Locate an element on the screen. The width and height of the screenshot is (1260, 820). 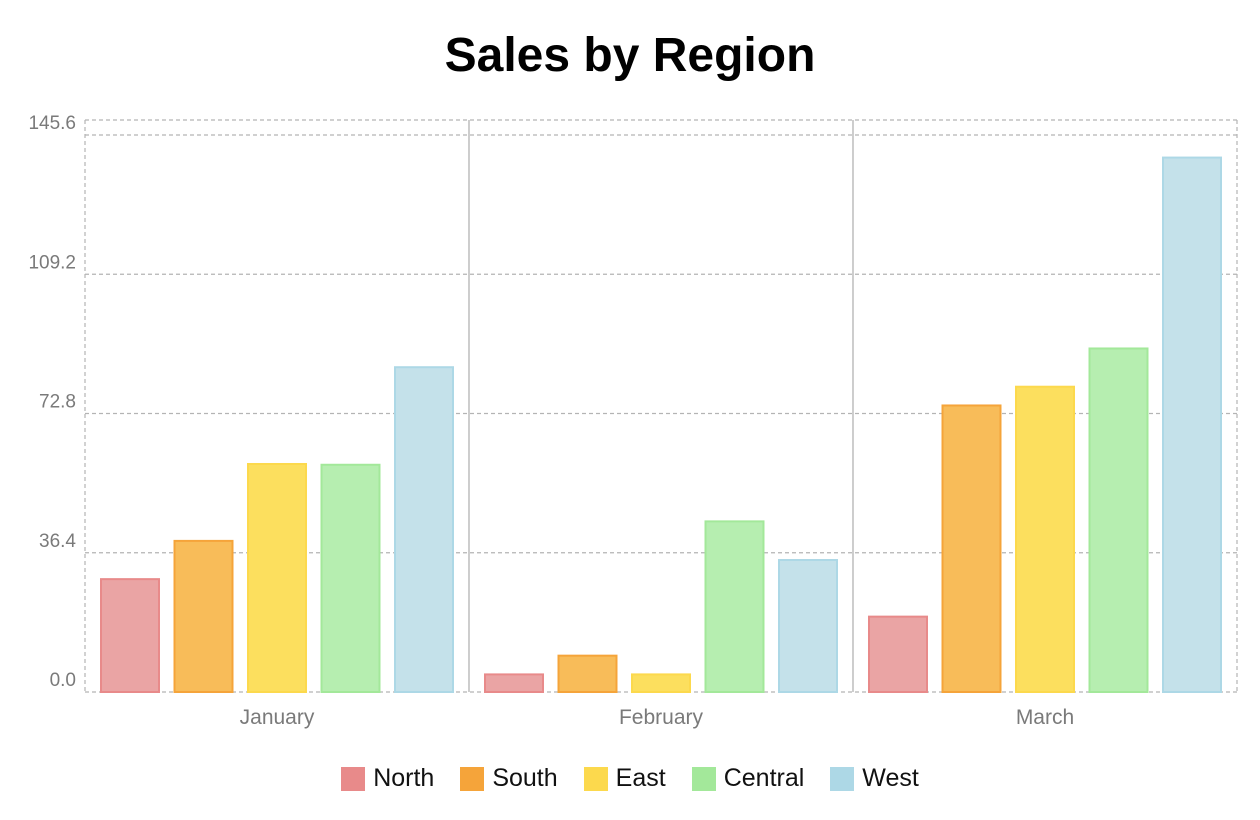
legend-item-west: West is located at coordinates (874, 778).